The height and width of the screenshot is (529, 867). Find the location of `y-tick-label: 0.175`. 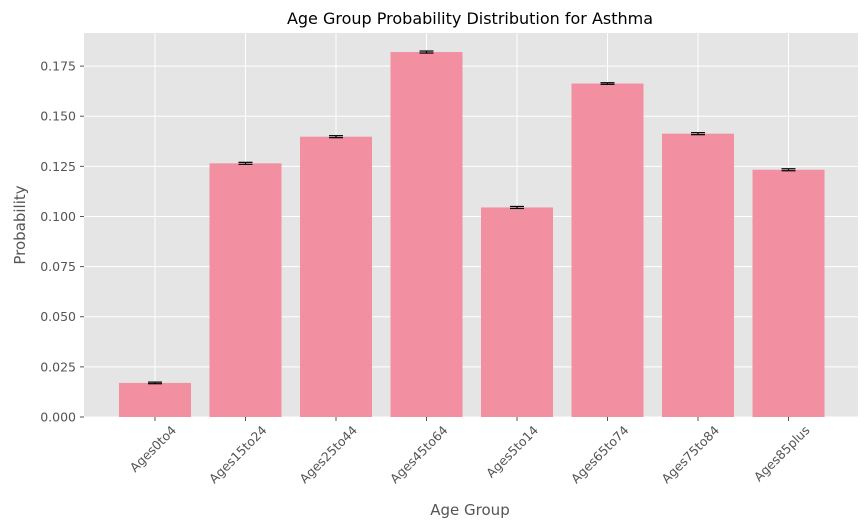

y-tick-label: 0.175 is located at coordinates (58, 66).